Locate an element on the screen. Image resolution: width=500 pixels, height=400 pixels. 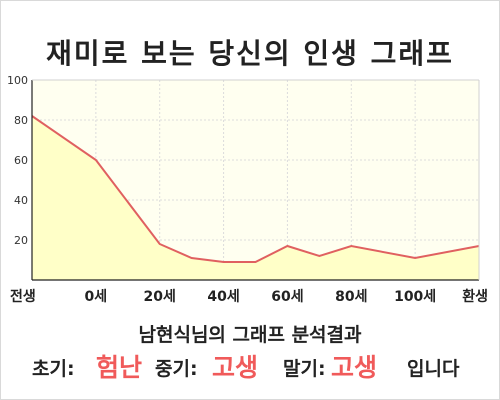
result-suffix: 입니다 is located at coordinates (433, 369).